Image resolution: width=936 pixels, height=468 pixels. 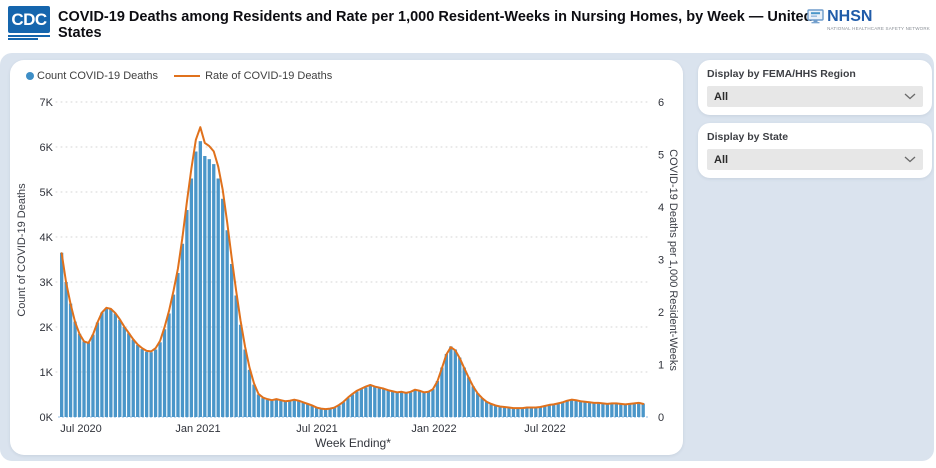 I want to click on rate-legend-label: Rate of COVID-19 Deaths, so click(x=269, y=76).